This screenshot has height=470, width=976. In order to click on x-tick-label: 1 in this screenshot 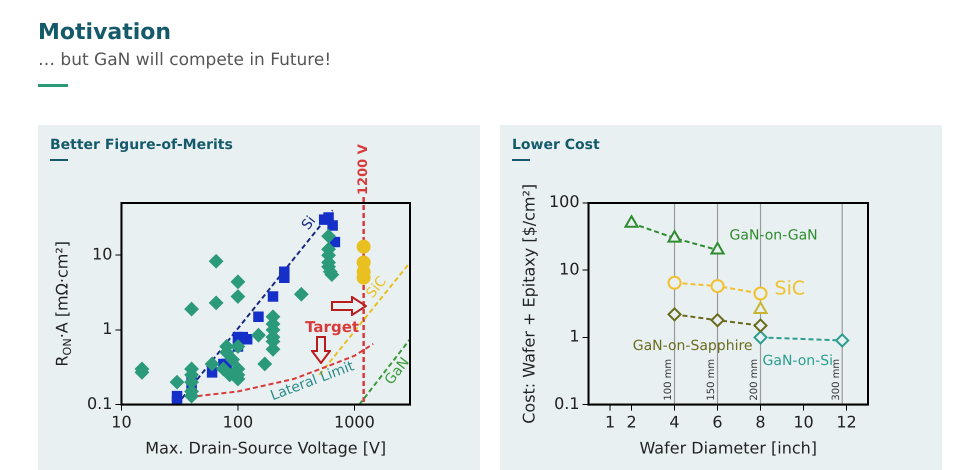, I will do `click(610, 422)`.